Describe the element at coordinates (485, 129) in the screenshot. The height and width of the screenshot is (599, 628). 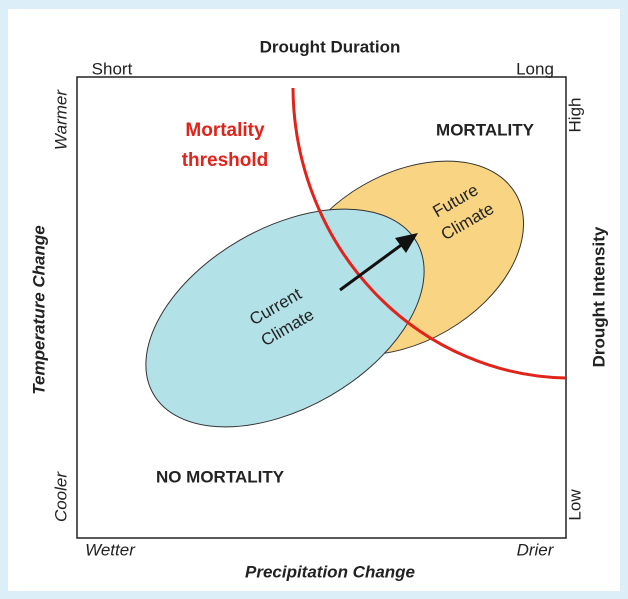
I see `mortality-label: MORTALITY` at that location.